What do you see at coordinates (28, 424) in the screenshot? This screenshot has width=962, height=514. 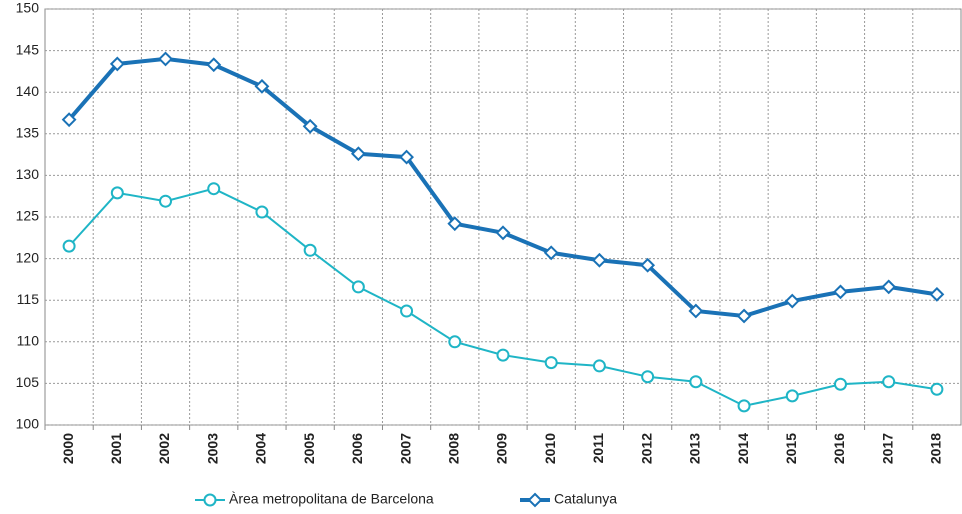 I see `y-tick-label: 100` at bounding box center [28, 424].